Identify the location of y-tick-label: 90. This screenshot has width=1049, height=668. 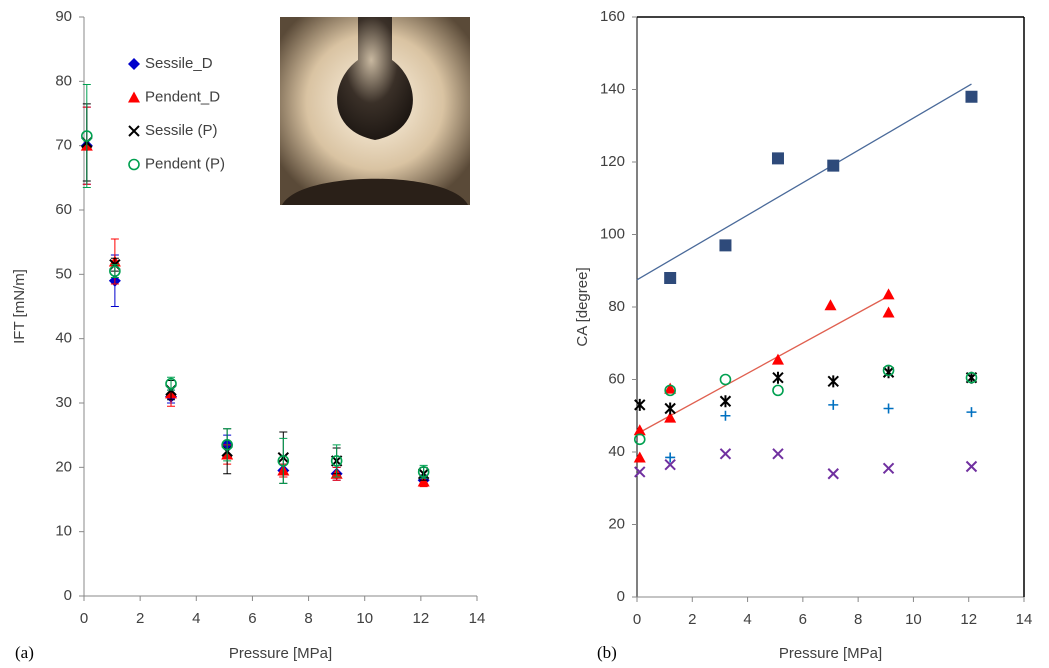
(63, 16).